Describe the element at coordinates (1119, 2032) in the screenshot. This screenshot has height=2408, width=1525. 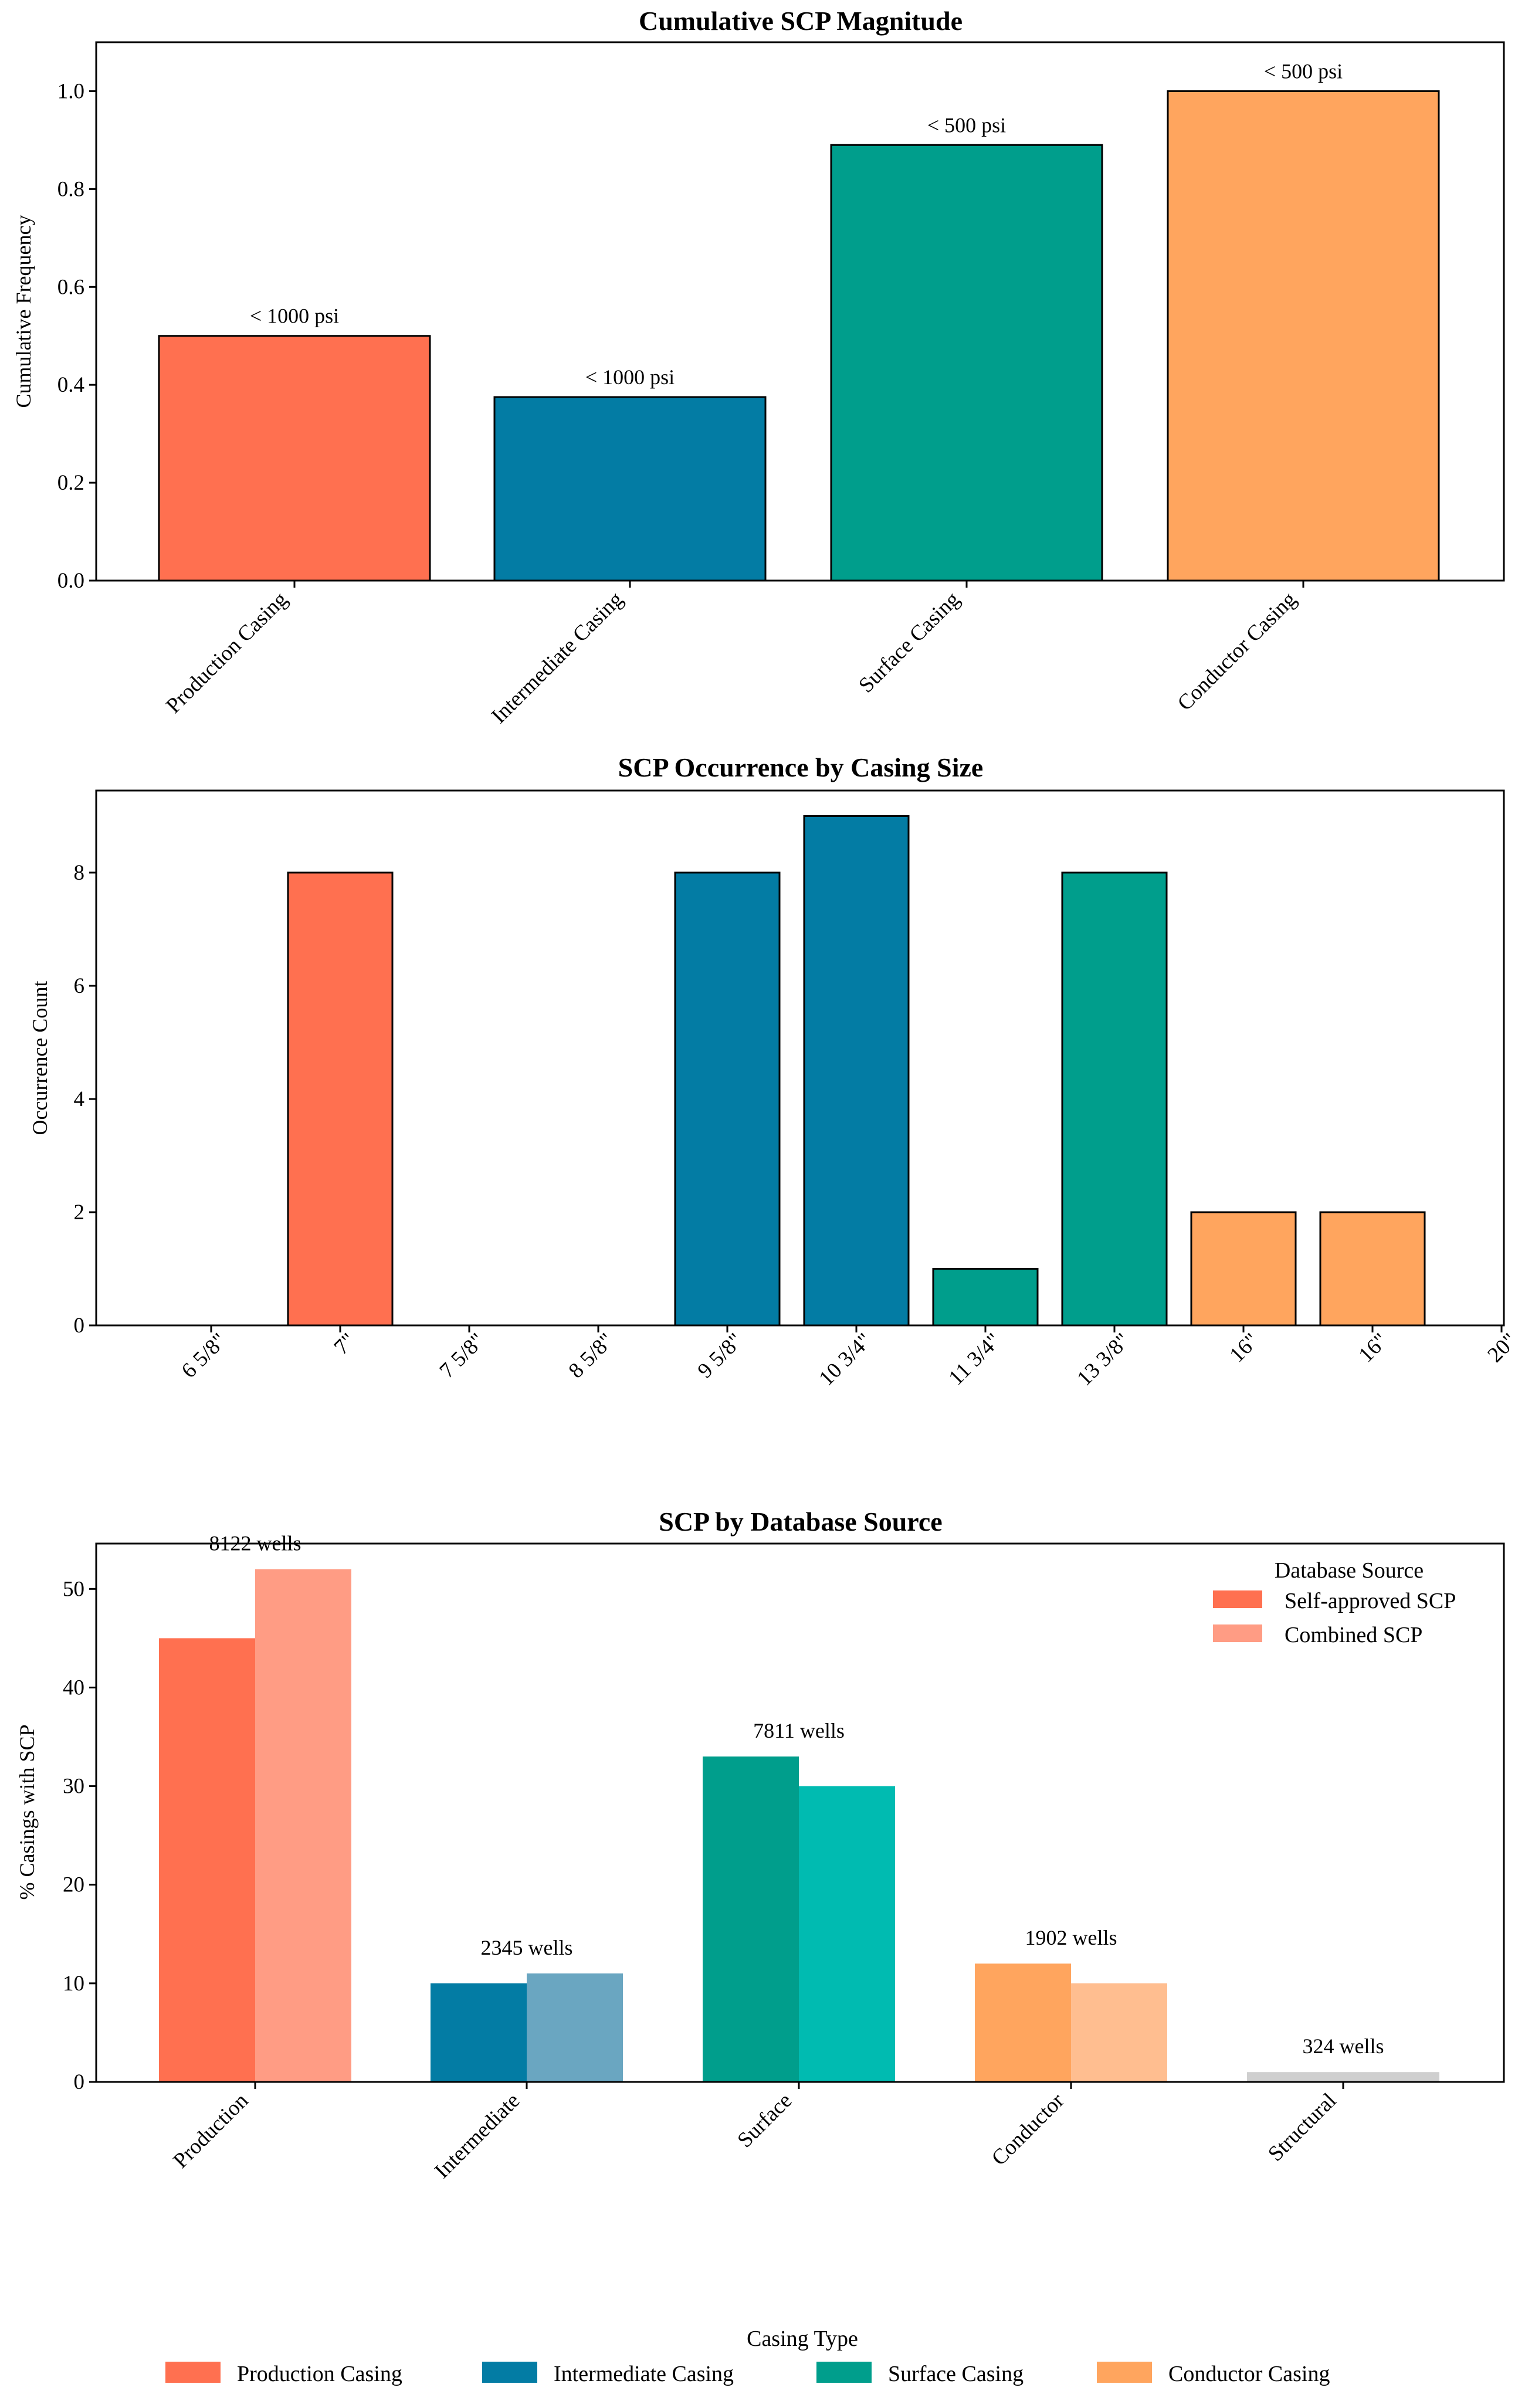
I see `bar-combined-conductor` at that location.